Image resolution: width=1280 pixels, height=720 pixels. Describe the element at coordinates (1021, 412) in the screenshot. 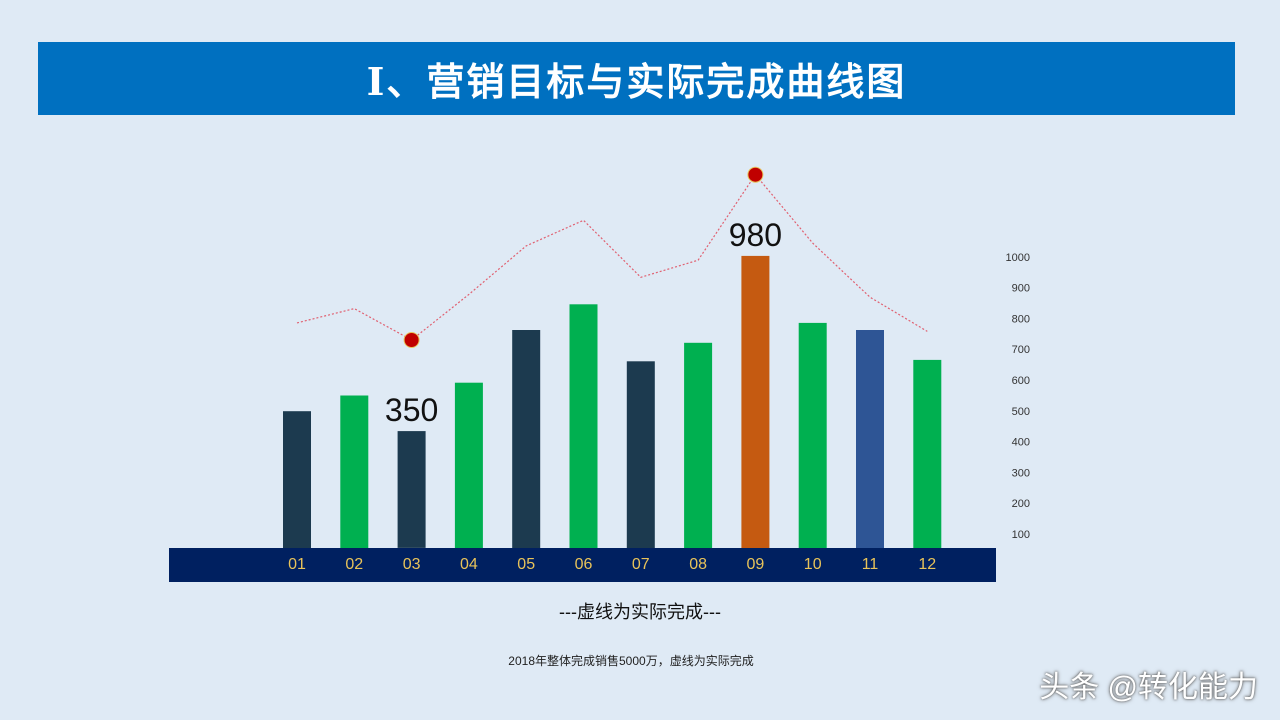

I see `y-tick-label: 500` at that location.